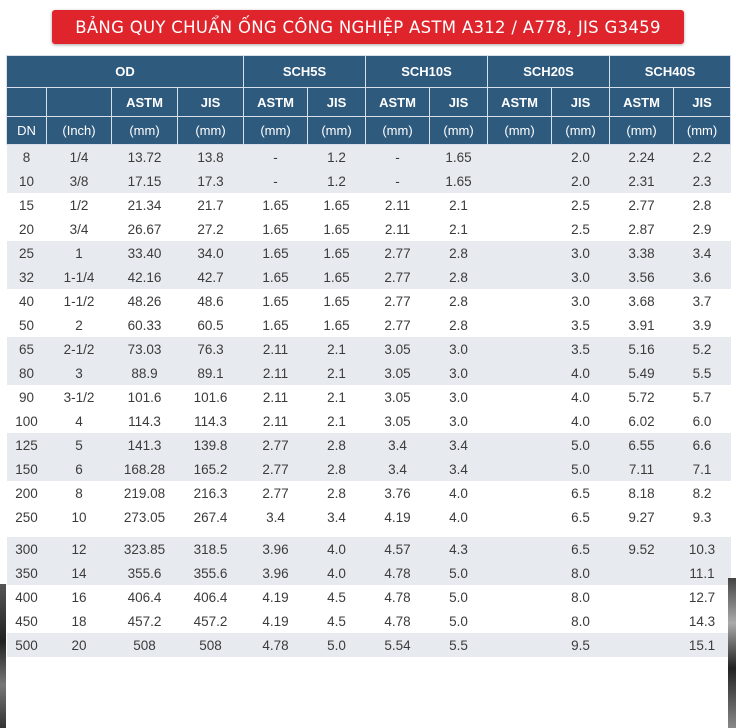  Describe the element at coordinates (144, 301) in the screenshot. I see `table-cell: 48.26` at that location.